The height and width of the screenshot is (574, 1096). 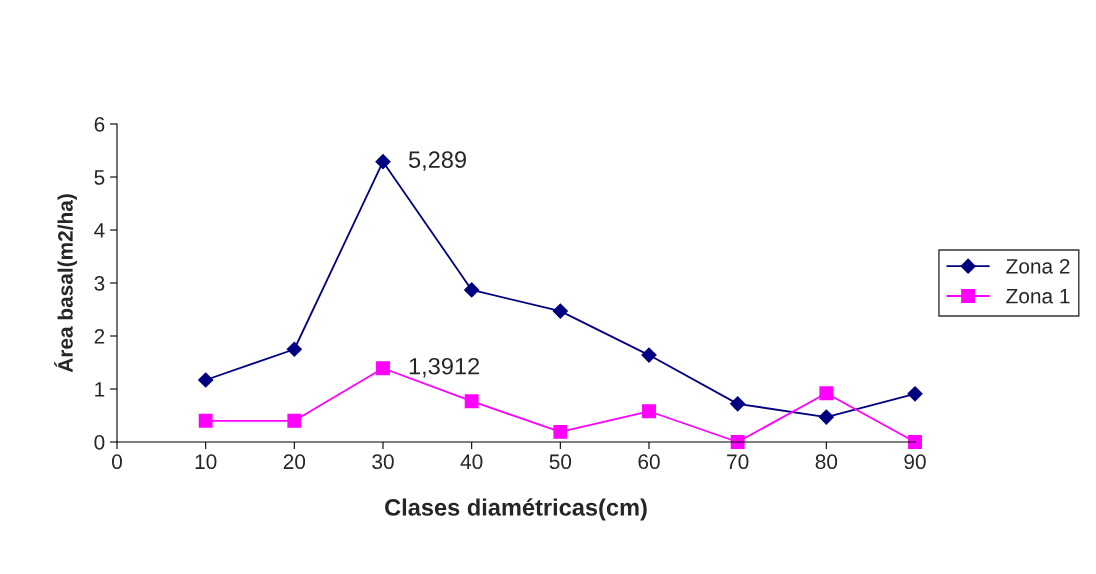 What do you see at coordinates (826, 462) in the screenshot?
I see `x-tick-label: 80` at bounding box center [826, 462].